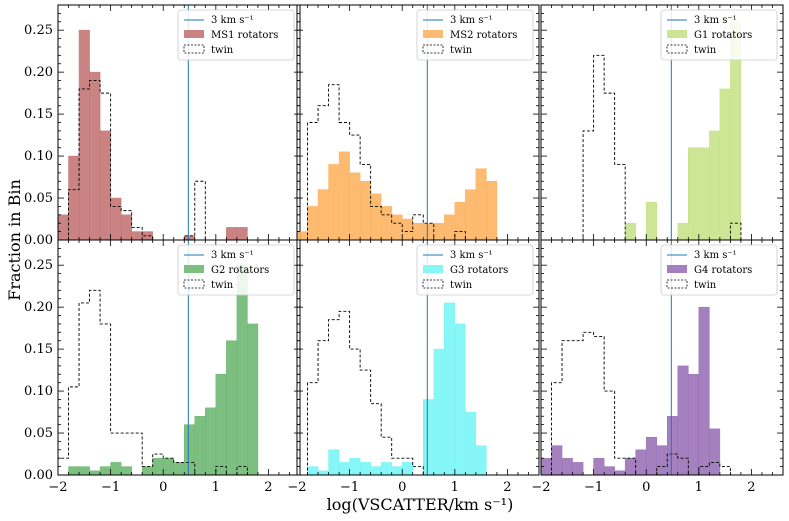 The height and width of the screenshot is (521, 789). I want to click on legend: 3 km s⁻¹ G3 rotators twin, so click(475, 270).